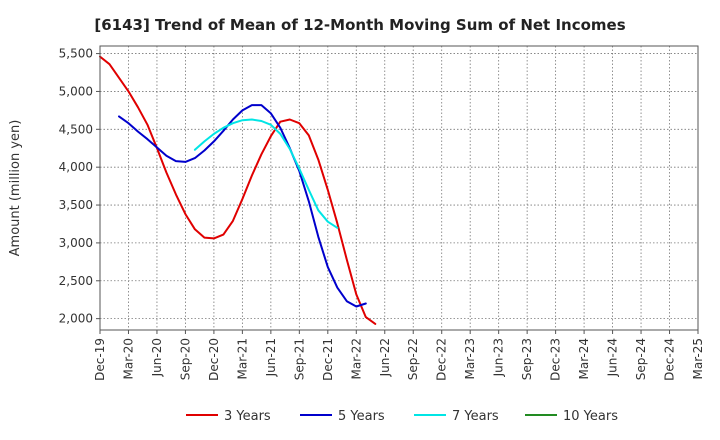 Image resolution: width=720 pixels, height=440 pixels. I want to click on x-tick-label: Jun-24, so click(613, 357).